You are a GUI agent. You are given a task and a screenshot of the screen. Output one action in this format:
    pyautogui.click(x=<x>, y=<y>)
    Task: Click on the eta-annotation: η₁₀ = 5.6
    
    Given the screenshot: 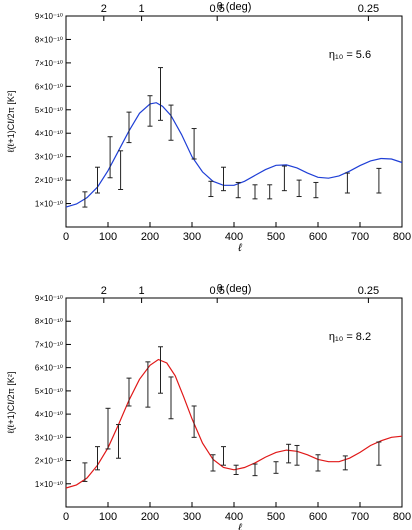 What is the action you would take?
    pyautogui.click(x=350, y=55)
    